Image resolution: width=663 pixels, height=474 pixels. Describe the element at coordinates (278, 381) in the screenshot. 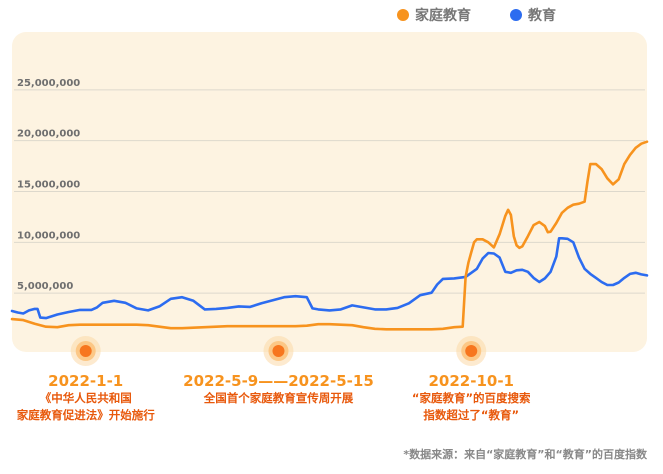

I see `event-date-2: 2022-5-9——2022-5-15` at that location.